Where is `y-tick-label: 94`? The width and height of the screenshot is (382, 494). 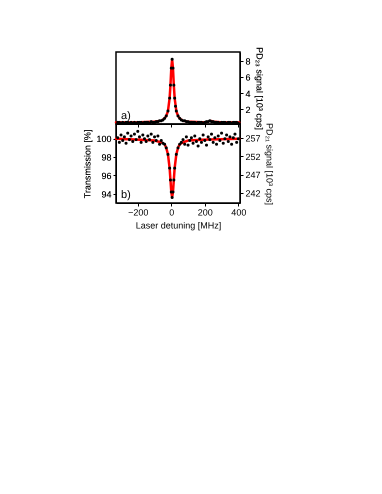
y-tick-label: 94 is located at coordinates (106, 194).